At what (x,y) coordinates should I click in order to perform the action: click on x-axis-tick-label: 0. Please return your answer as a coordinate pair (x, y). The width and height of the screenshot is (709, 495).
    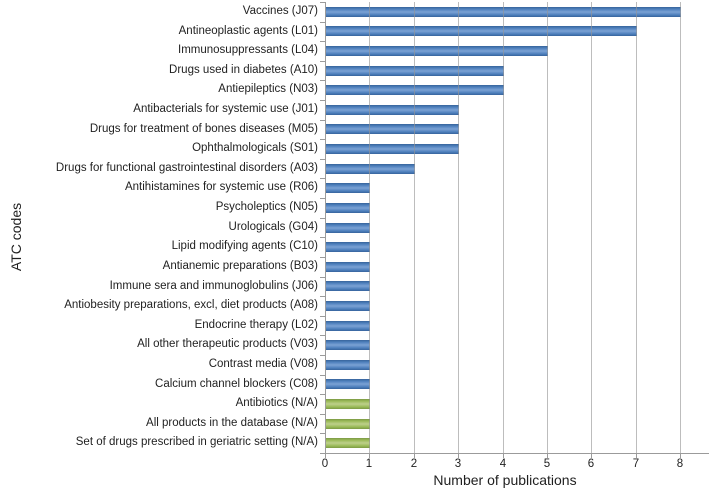
    Looking at the image, I should click on (325, 464).